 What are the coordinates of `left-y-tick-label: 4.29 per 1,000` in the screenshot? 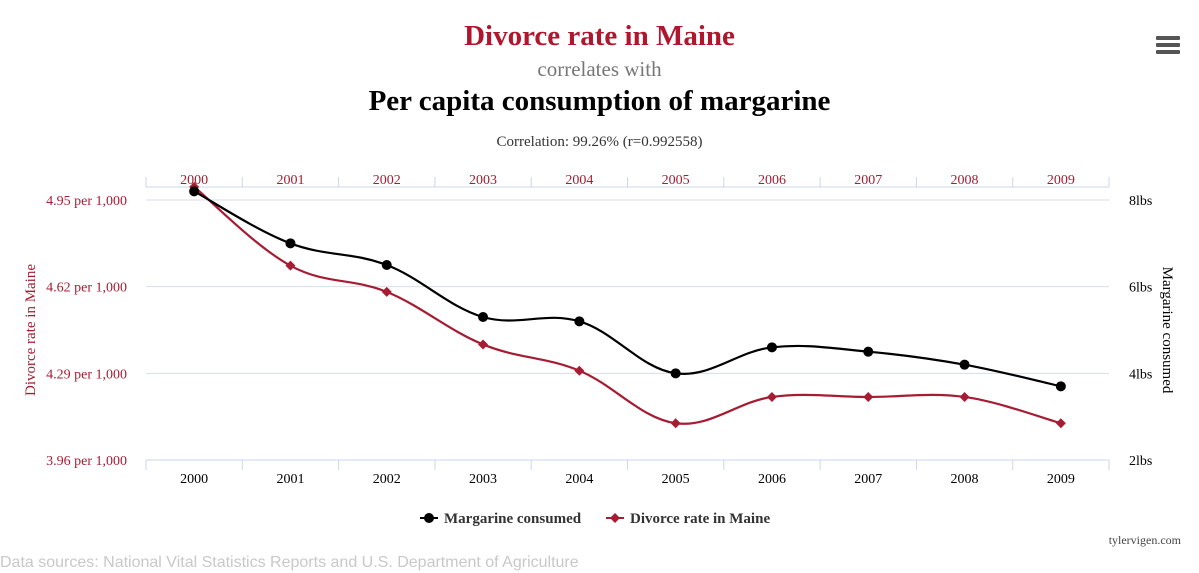 It's located at (86, 374).